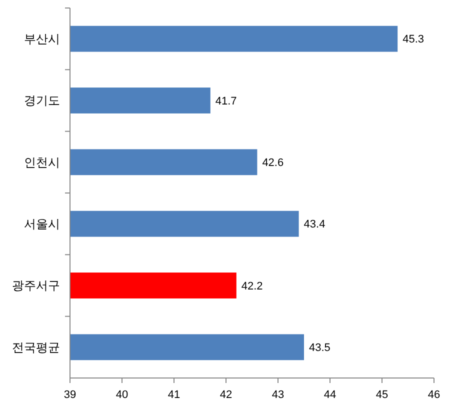 The width and height of the screenshot is (451, 418). Describe the element at coordinates (413, 40) in the screenshot. I see `data-label: 45.3` at that location.